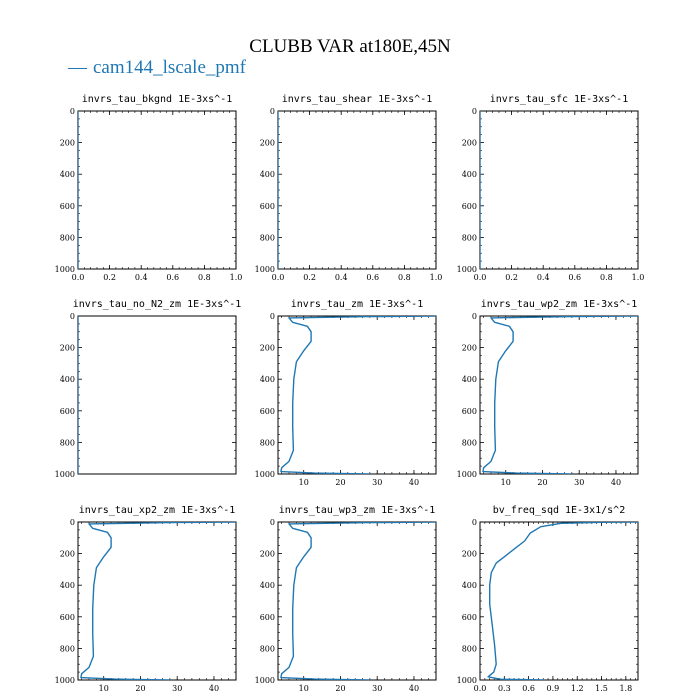 This screenshot has width=700, height=700. Describe the element at coordinates (350, 46) in the screenshot. I see `figure-title: CLUBB VAR at180E,45N` at that location.